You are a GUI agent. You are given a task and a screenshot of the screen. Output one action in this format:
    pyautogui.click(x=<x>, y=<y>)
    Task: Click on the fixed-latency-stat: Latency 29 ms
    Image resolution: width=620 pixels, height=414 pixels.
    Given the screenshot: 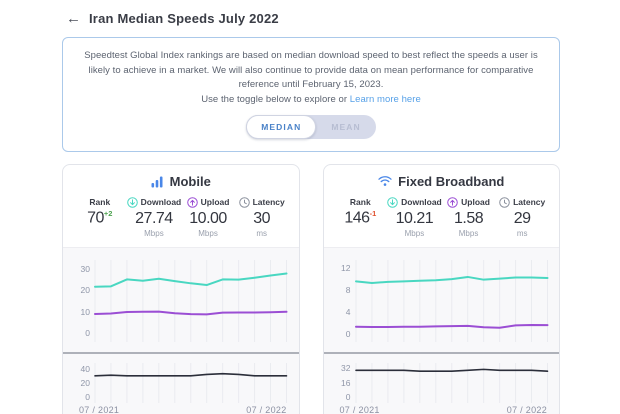 What is the action you would take?
    pyautogui.click(x=522, y=217)
    